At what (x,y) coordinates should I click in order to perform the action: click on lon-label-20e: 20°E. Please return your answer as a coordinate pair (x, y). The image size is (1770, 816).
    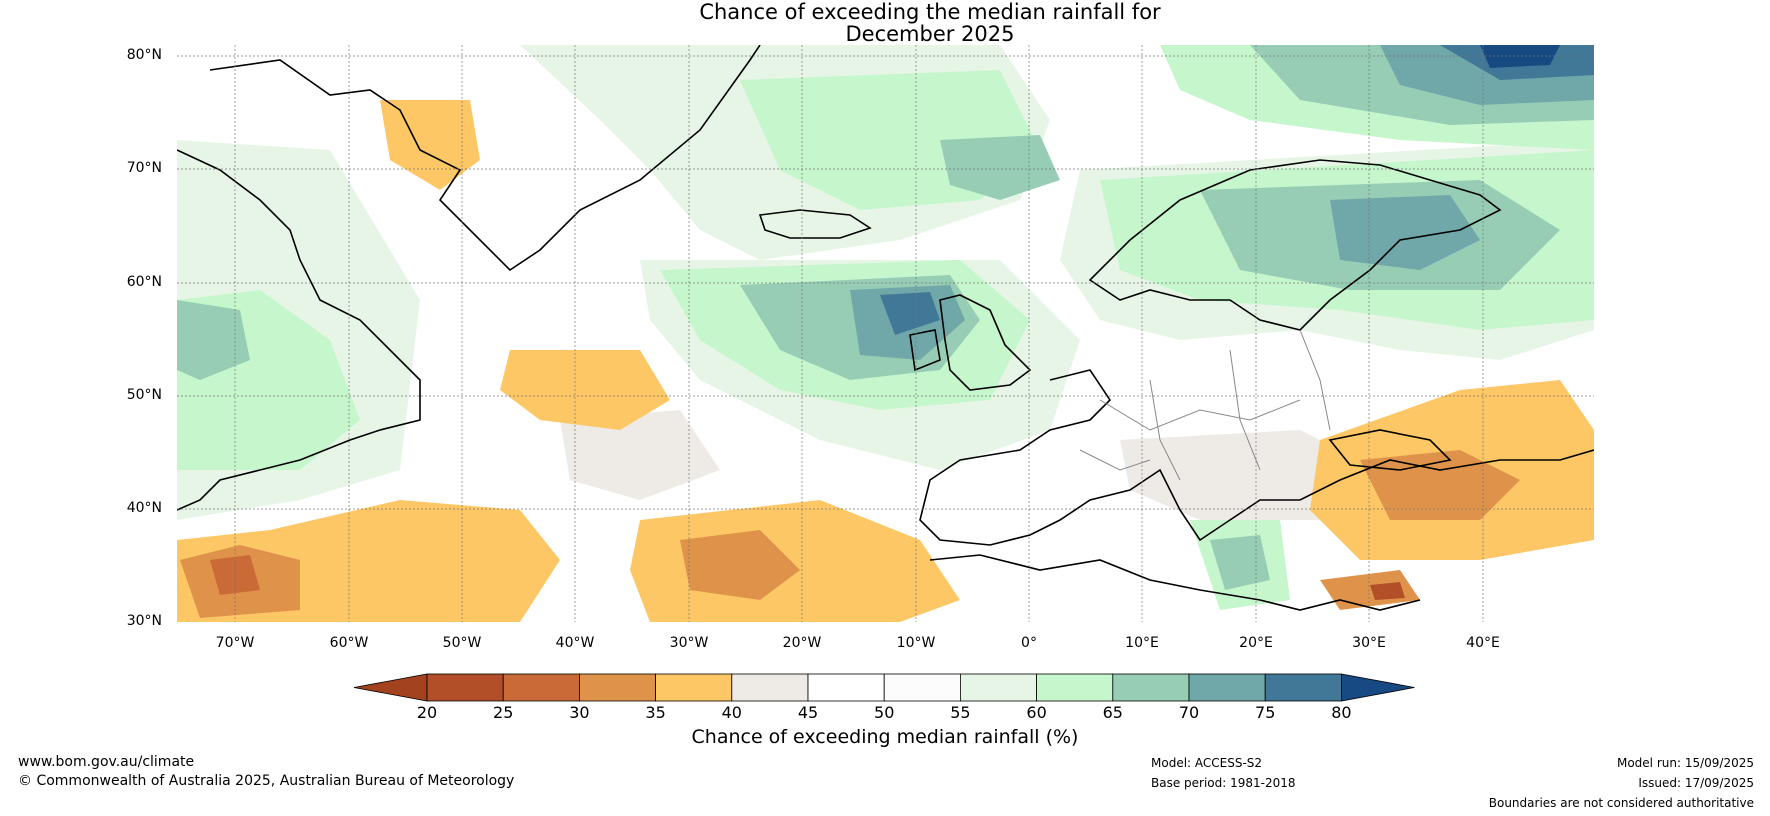
    Looking at the image, I should click on (1256, 643).